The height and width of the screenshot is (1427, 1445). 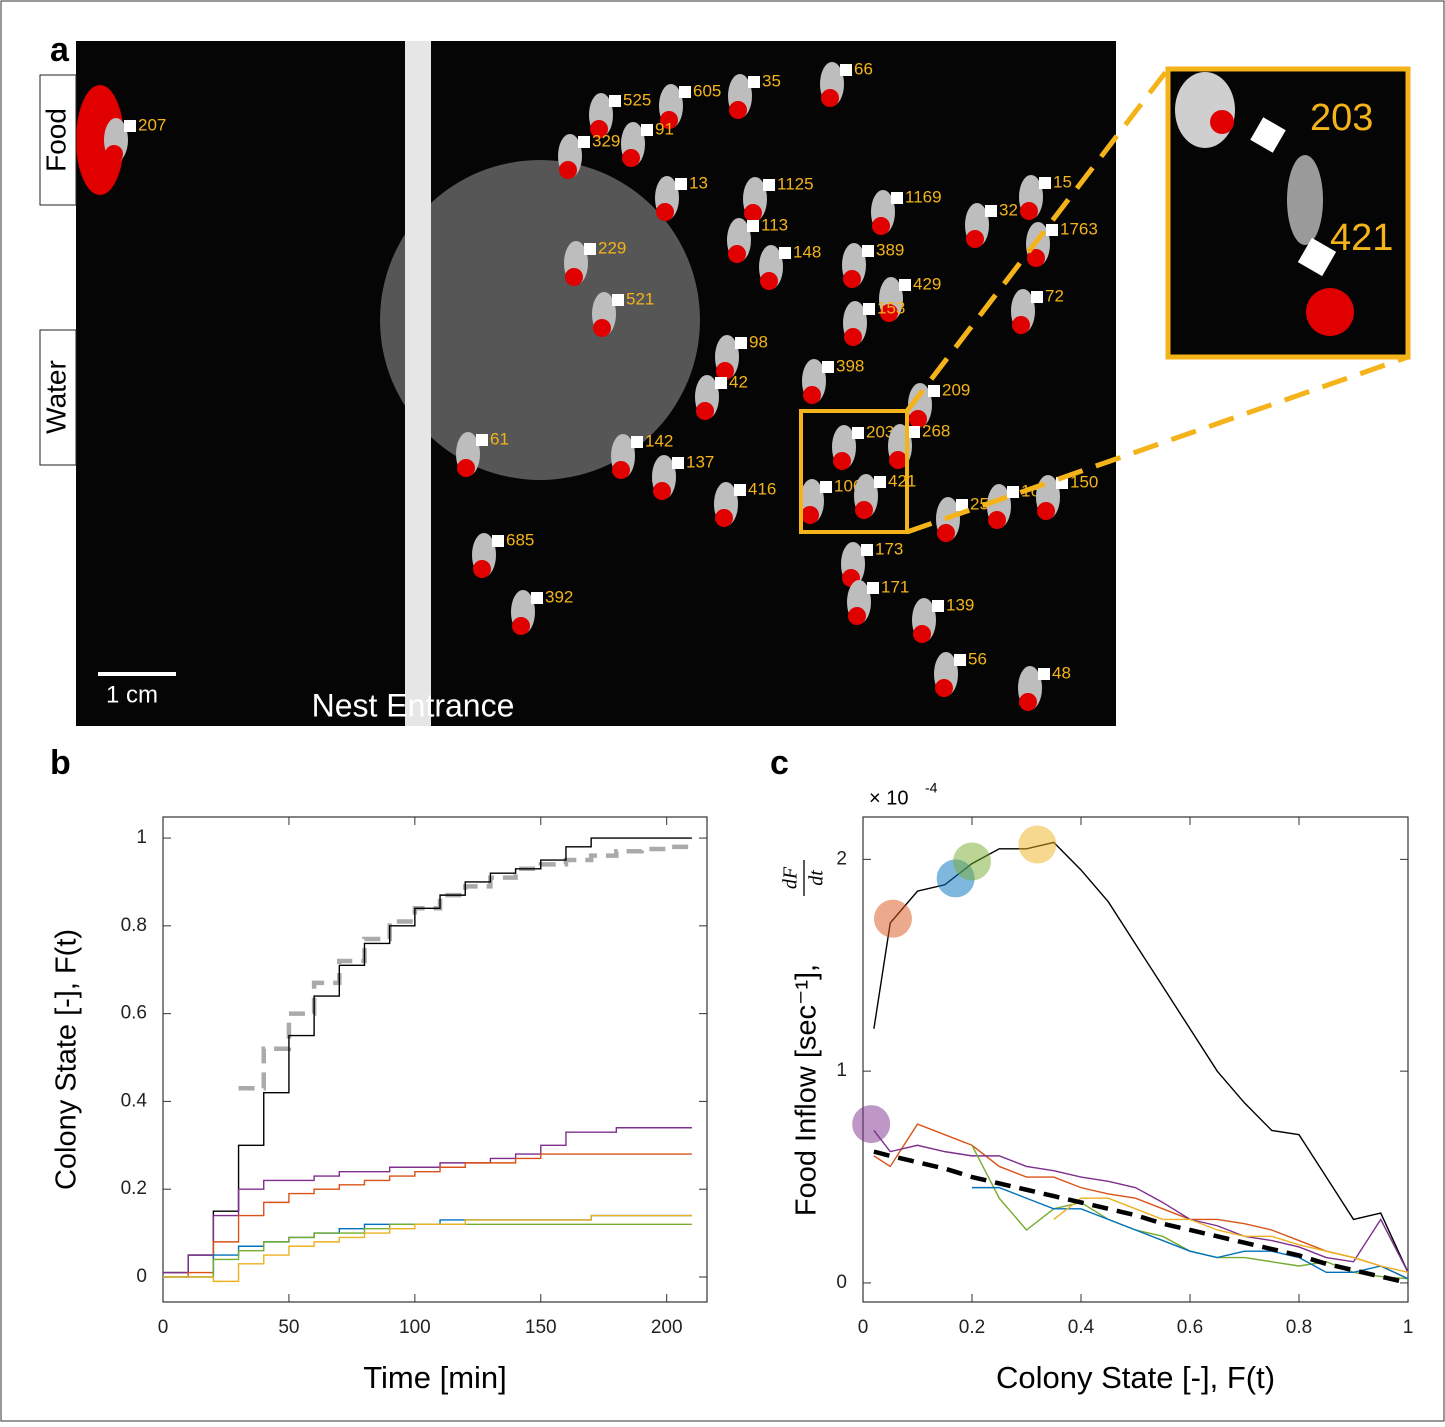 I want to click on x-tick-label: 100, so click(x=415, y=1327).